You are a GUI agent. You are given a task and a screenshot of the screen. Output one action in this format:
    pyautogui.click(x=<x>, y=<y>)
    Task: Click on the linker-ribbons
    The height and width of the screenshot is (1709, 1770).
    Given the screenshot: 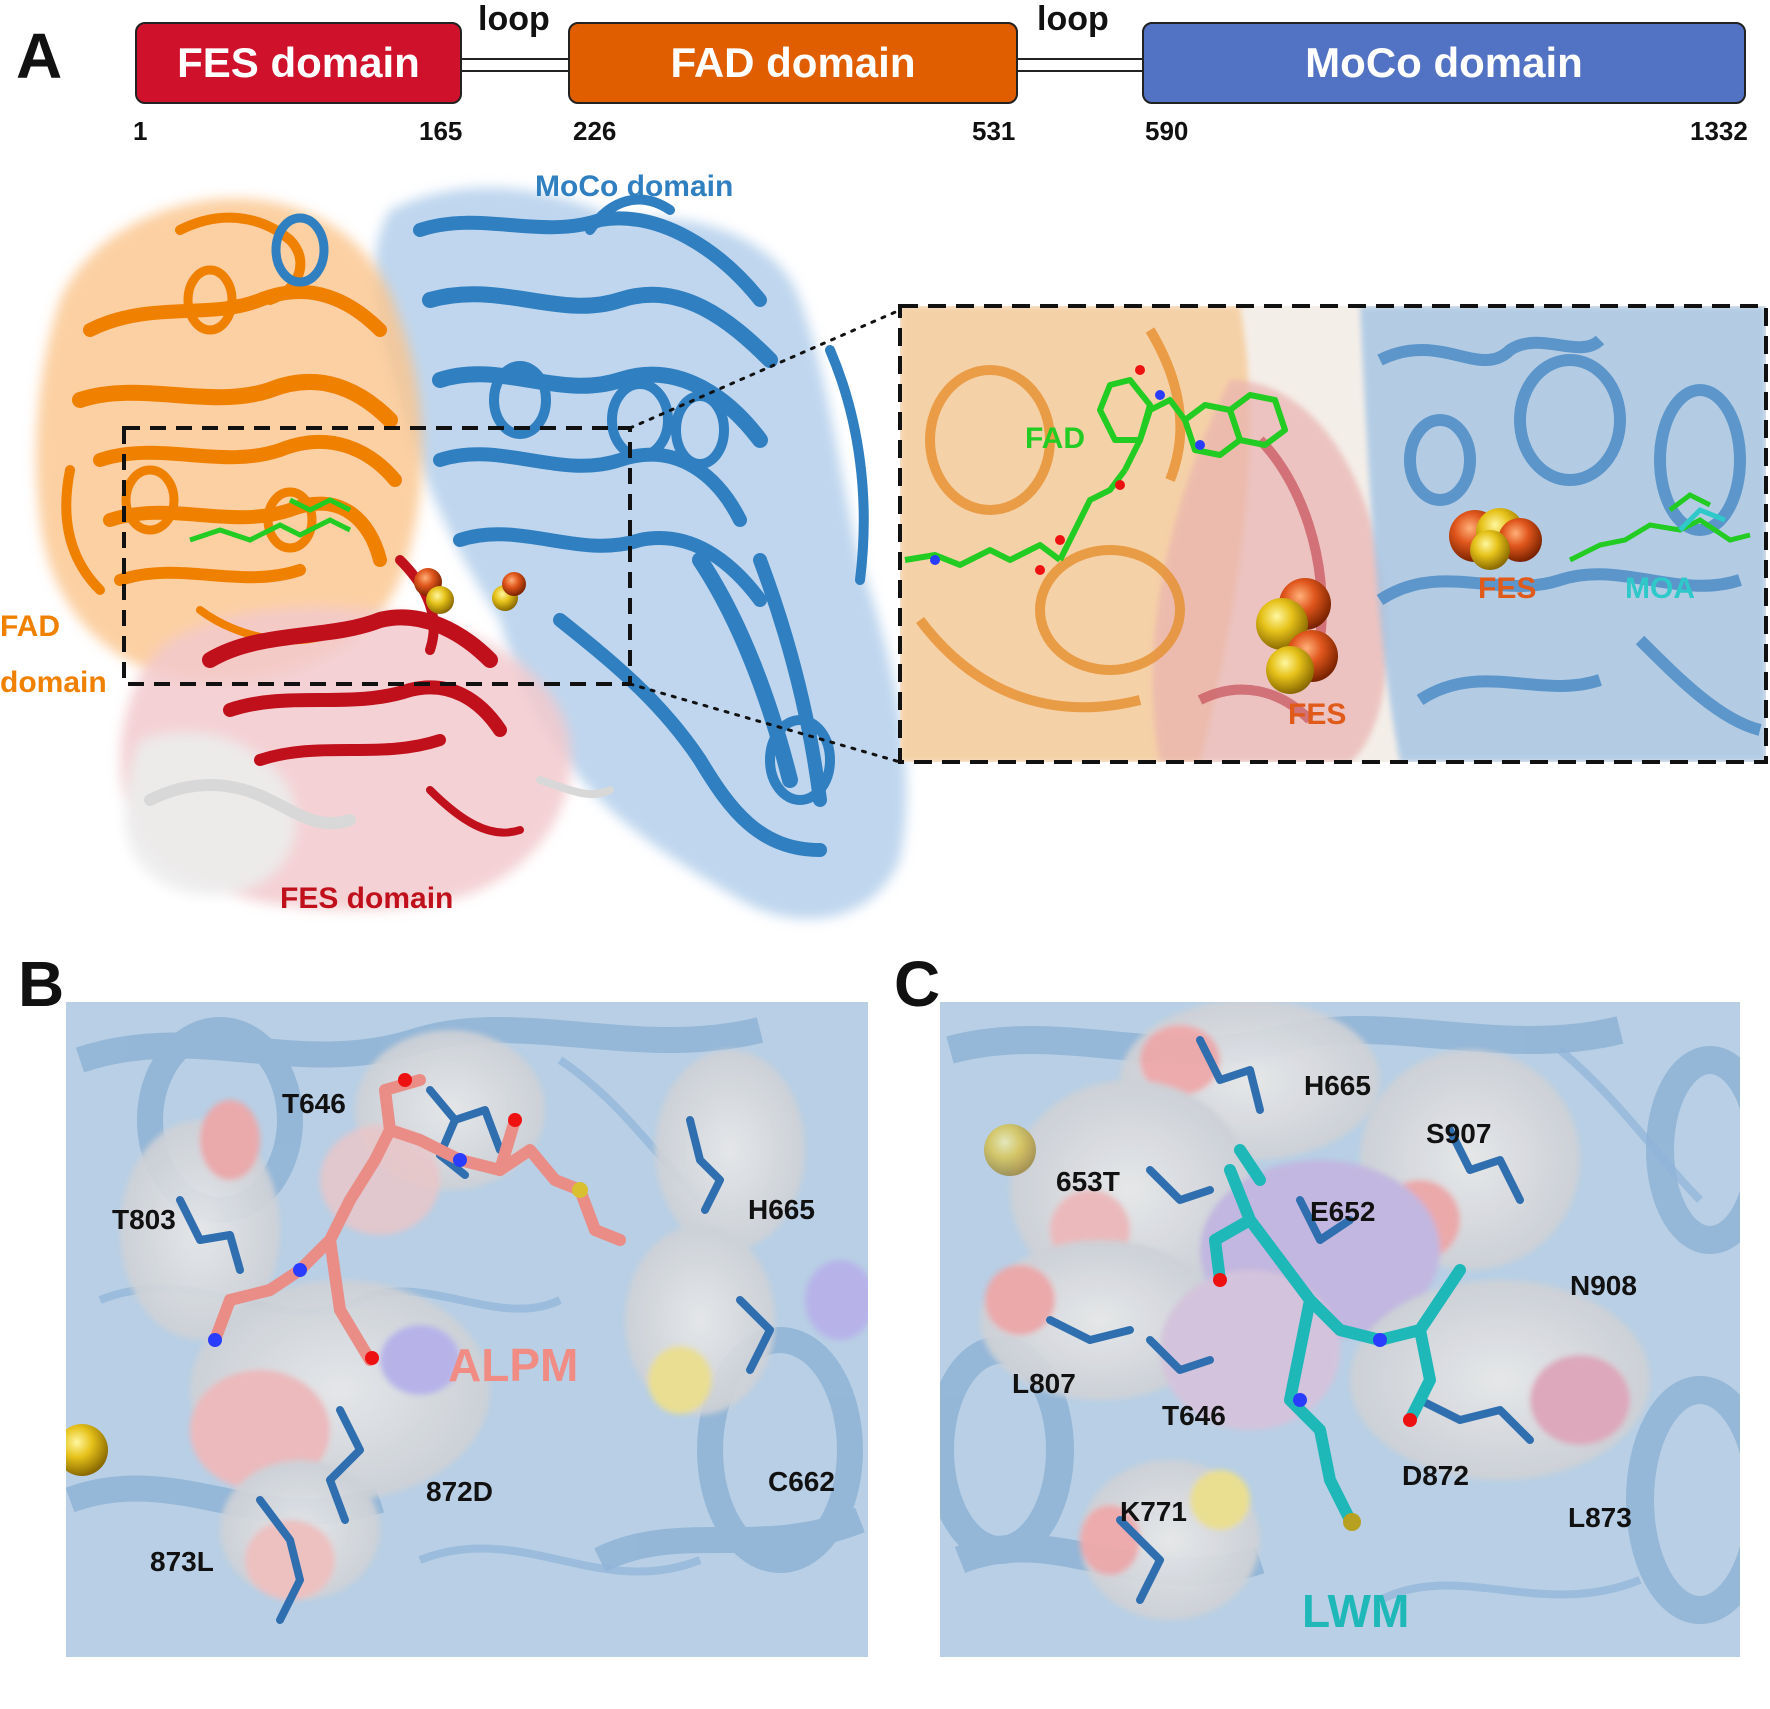 What is the action you would take?
    pyautogui.click(x=379, y=803)
    